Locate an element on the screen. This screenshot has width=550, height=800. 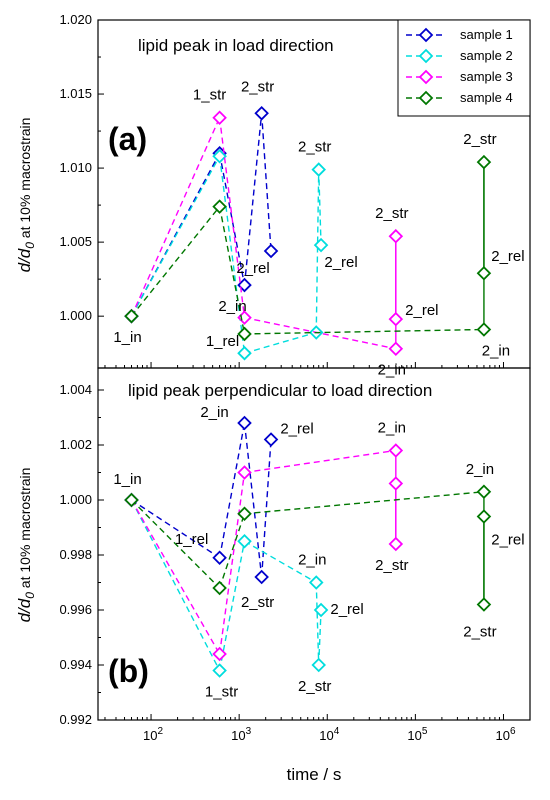
legend: sample 1 sample 2 sample 3 sample 4 is located at coordinates (464, 68).